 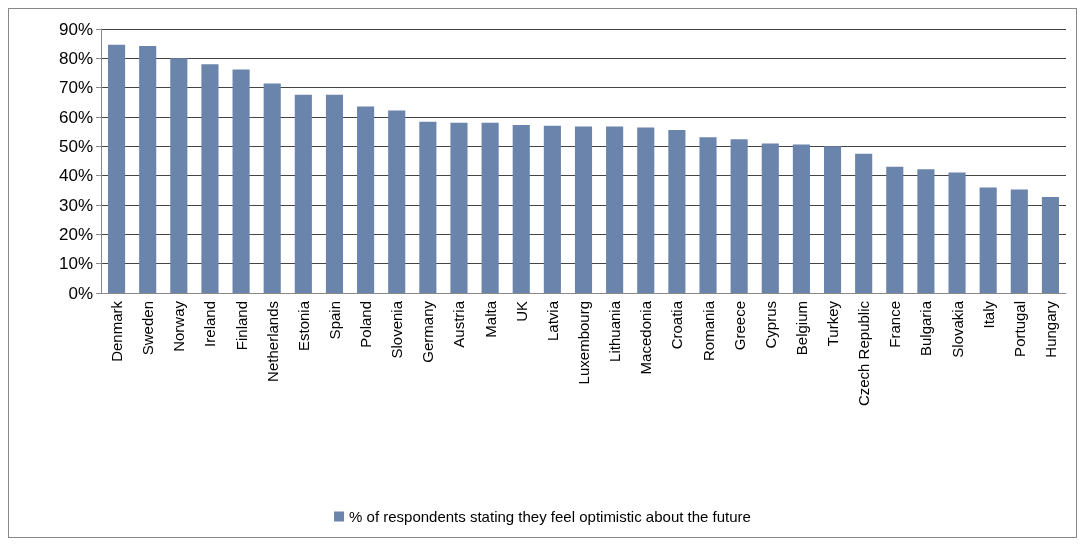 What do you see at coordinates (864, 353) in the screenshot?
I see `x-tick-label: Czech Republic` at bounding box center [864, 353].